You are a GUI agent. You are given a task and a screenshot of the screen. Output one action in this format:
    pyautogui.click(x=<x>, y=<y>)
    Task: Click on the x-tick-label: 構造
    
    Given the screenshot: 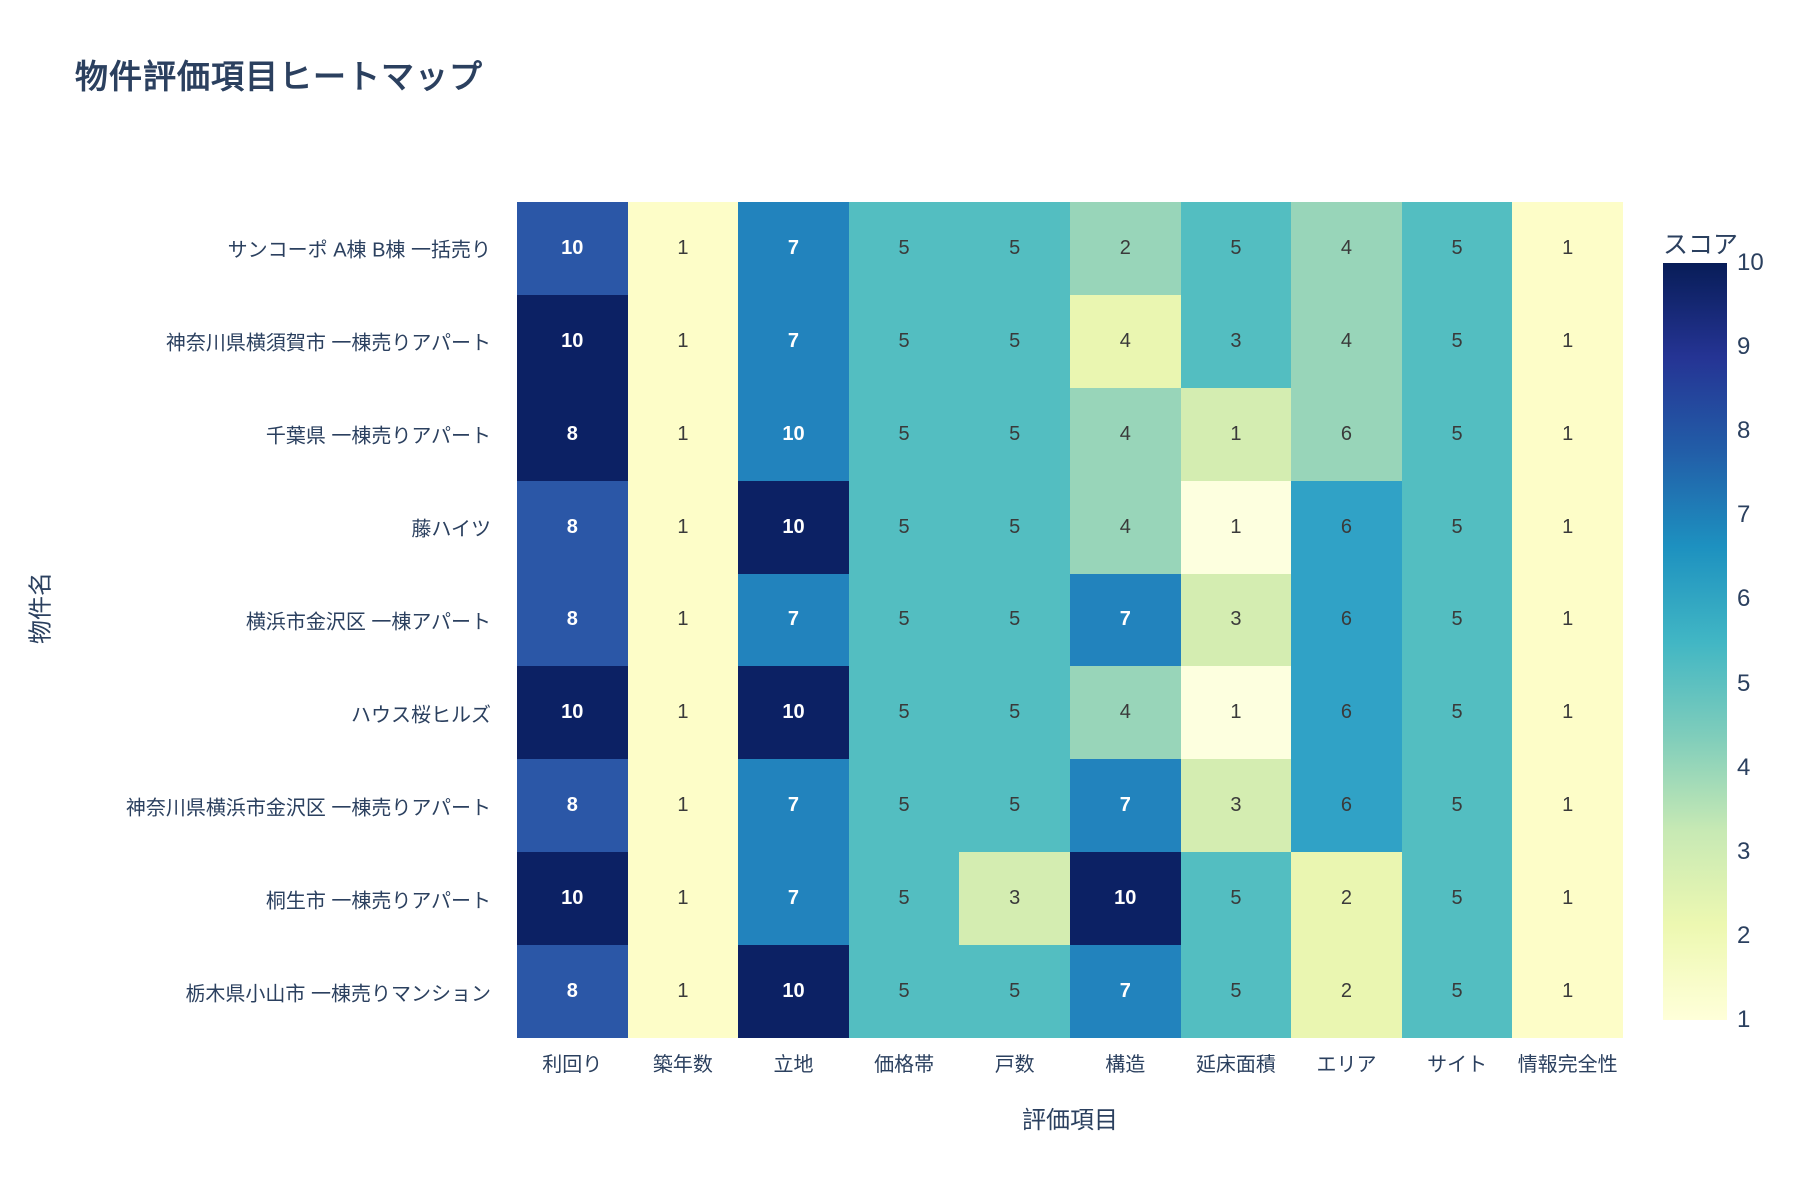 What is the action you would take?
    pyautogui.click(x=1125, y=1065)
    